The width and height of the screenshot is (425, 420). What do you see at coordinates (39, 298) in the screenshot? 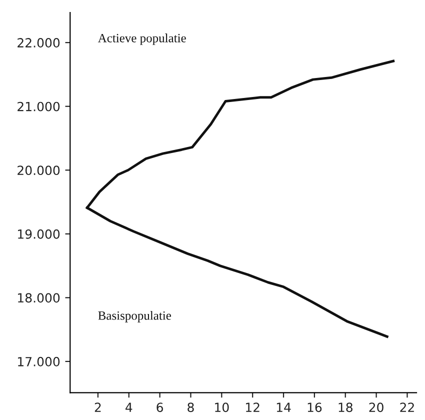
I see `y-tick-label: 18.000` at bounding box center [39, 298].